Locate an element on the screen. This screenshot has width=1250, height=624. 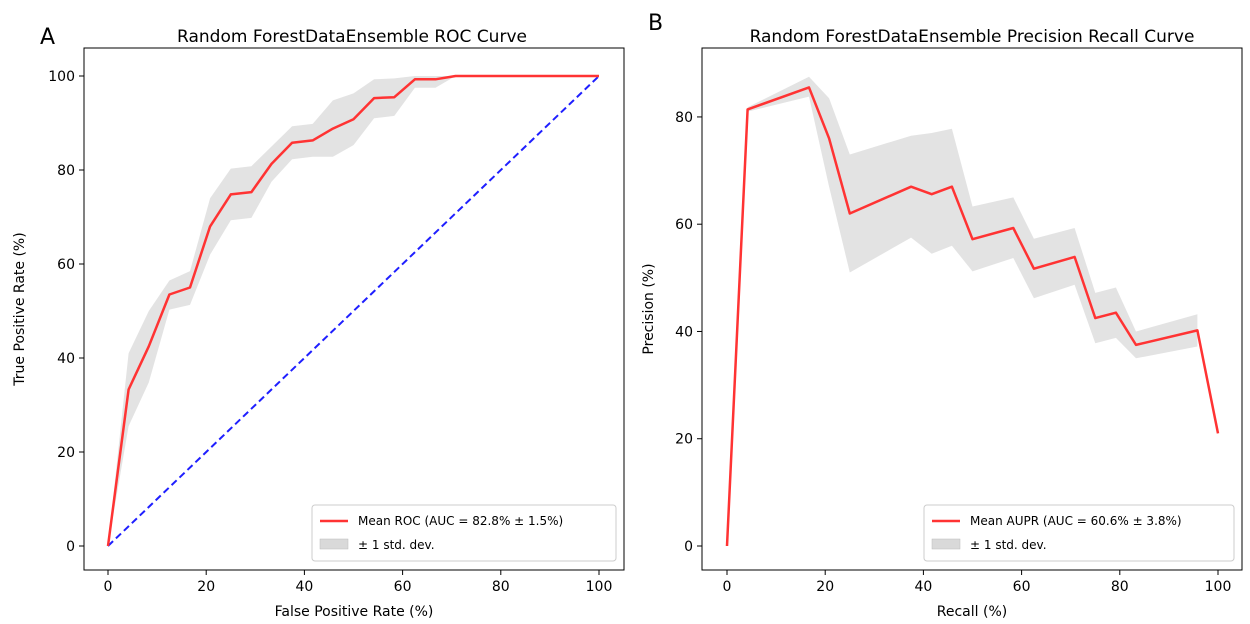
chart-title: Random ForestDataEnsemble ROC Curve is located at coordinates (352, 37).